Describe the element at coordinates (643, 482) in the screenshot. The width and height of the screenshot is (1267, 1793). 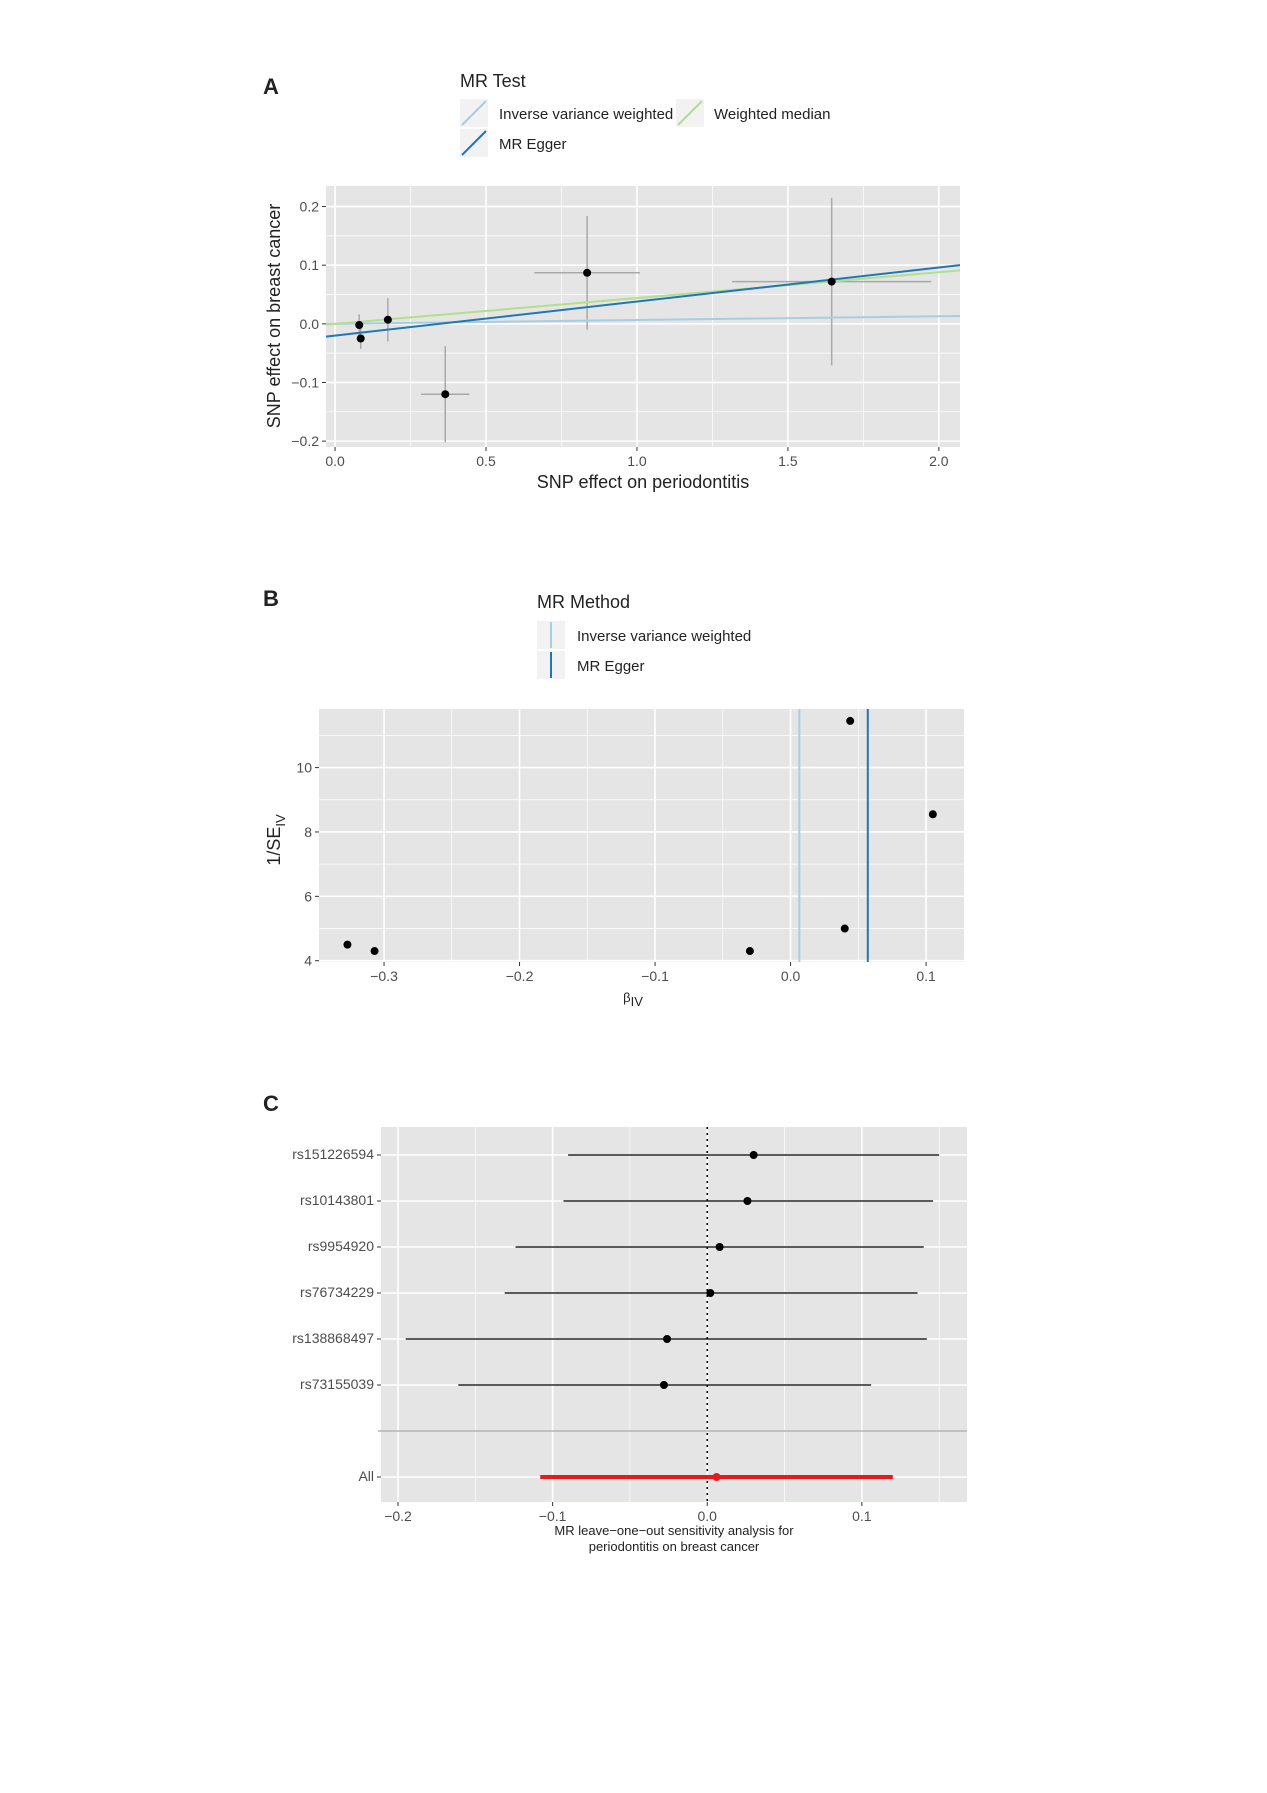
I see `panel-a-x-axis-title: SNP effect on periodontitis` at that location.